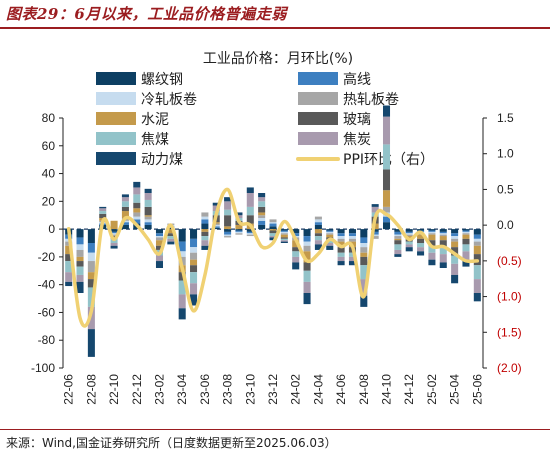 The width and height of the screenshot is (550, 461). Describe the element at coordinates (146, 14) in the screenshot. I see `figure-title: 图表29：6月以来，工业品价格普遍走弱` at that location.